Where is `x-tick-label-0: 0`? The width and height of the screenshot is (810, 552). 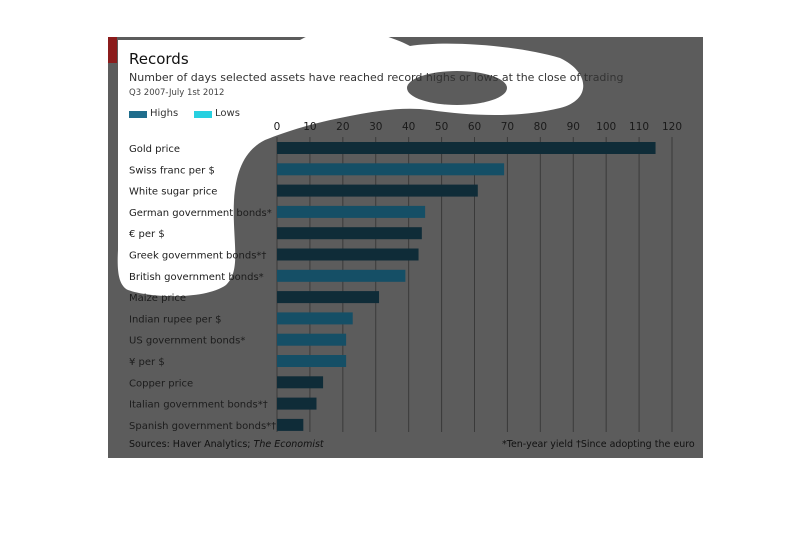 x-tick-label-0: 0 is located at coordinates (277, 127).